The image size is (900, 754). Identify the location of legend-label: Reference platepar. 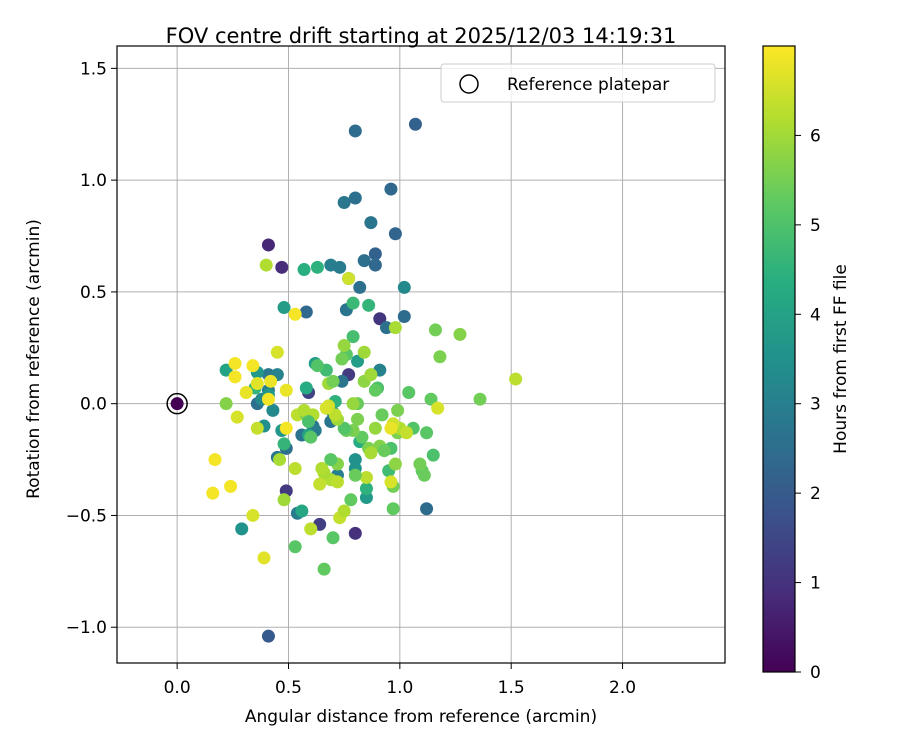
(588, 85).